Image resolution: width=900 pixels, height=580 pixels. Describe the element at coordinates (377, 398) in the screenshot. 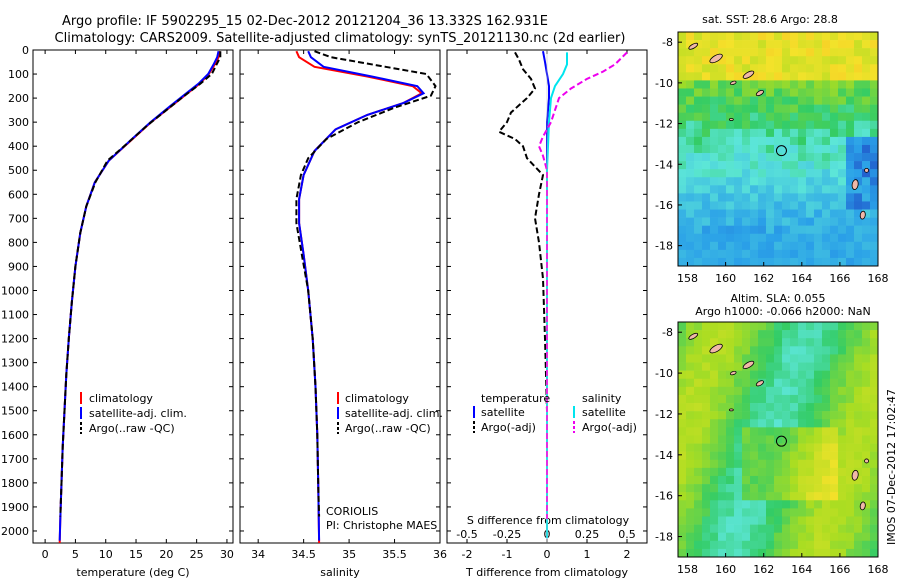

I see `legend-clim-label: climatology` at that location.